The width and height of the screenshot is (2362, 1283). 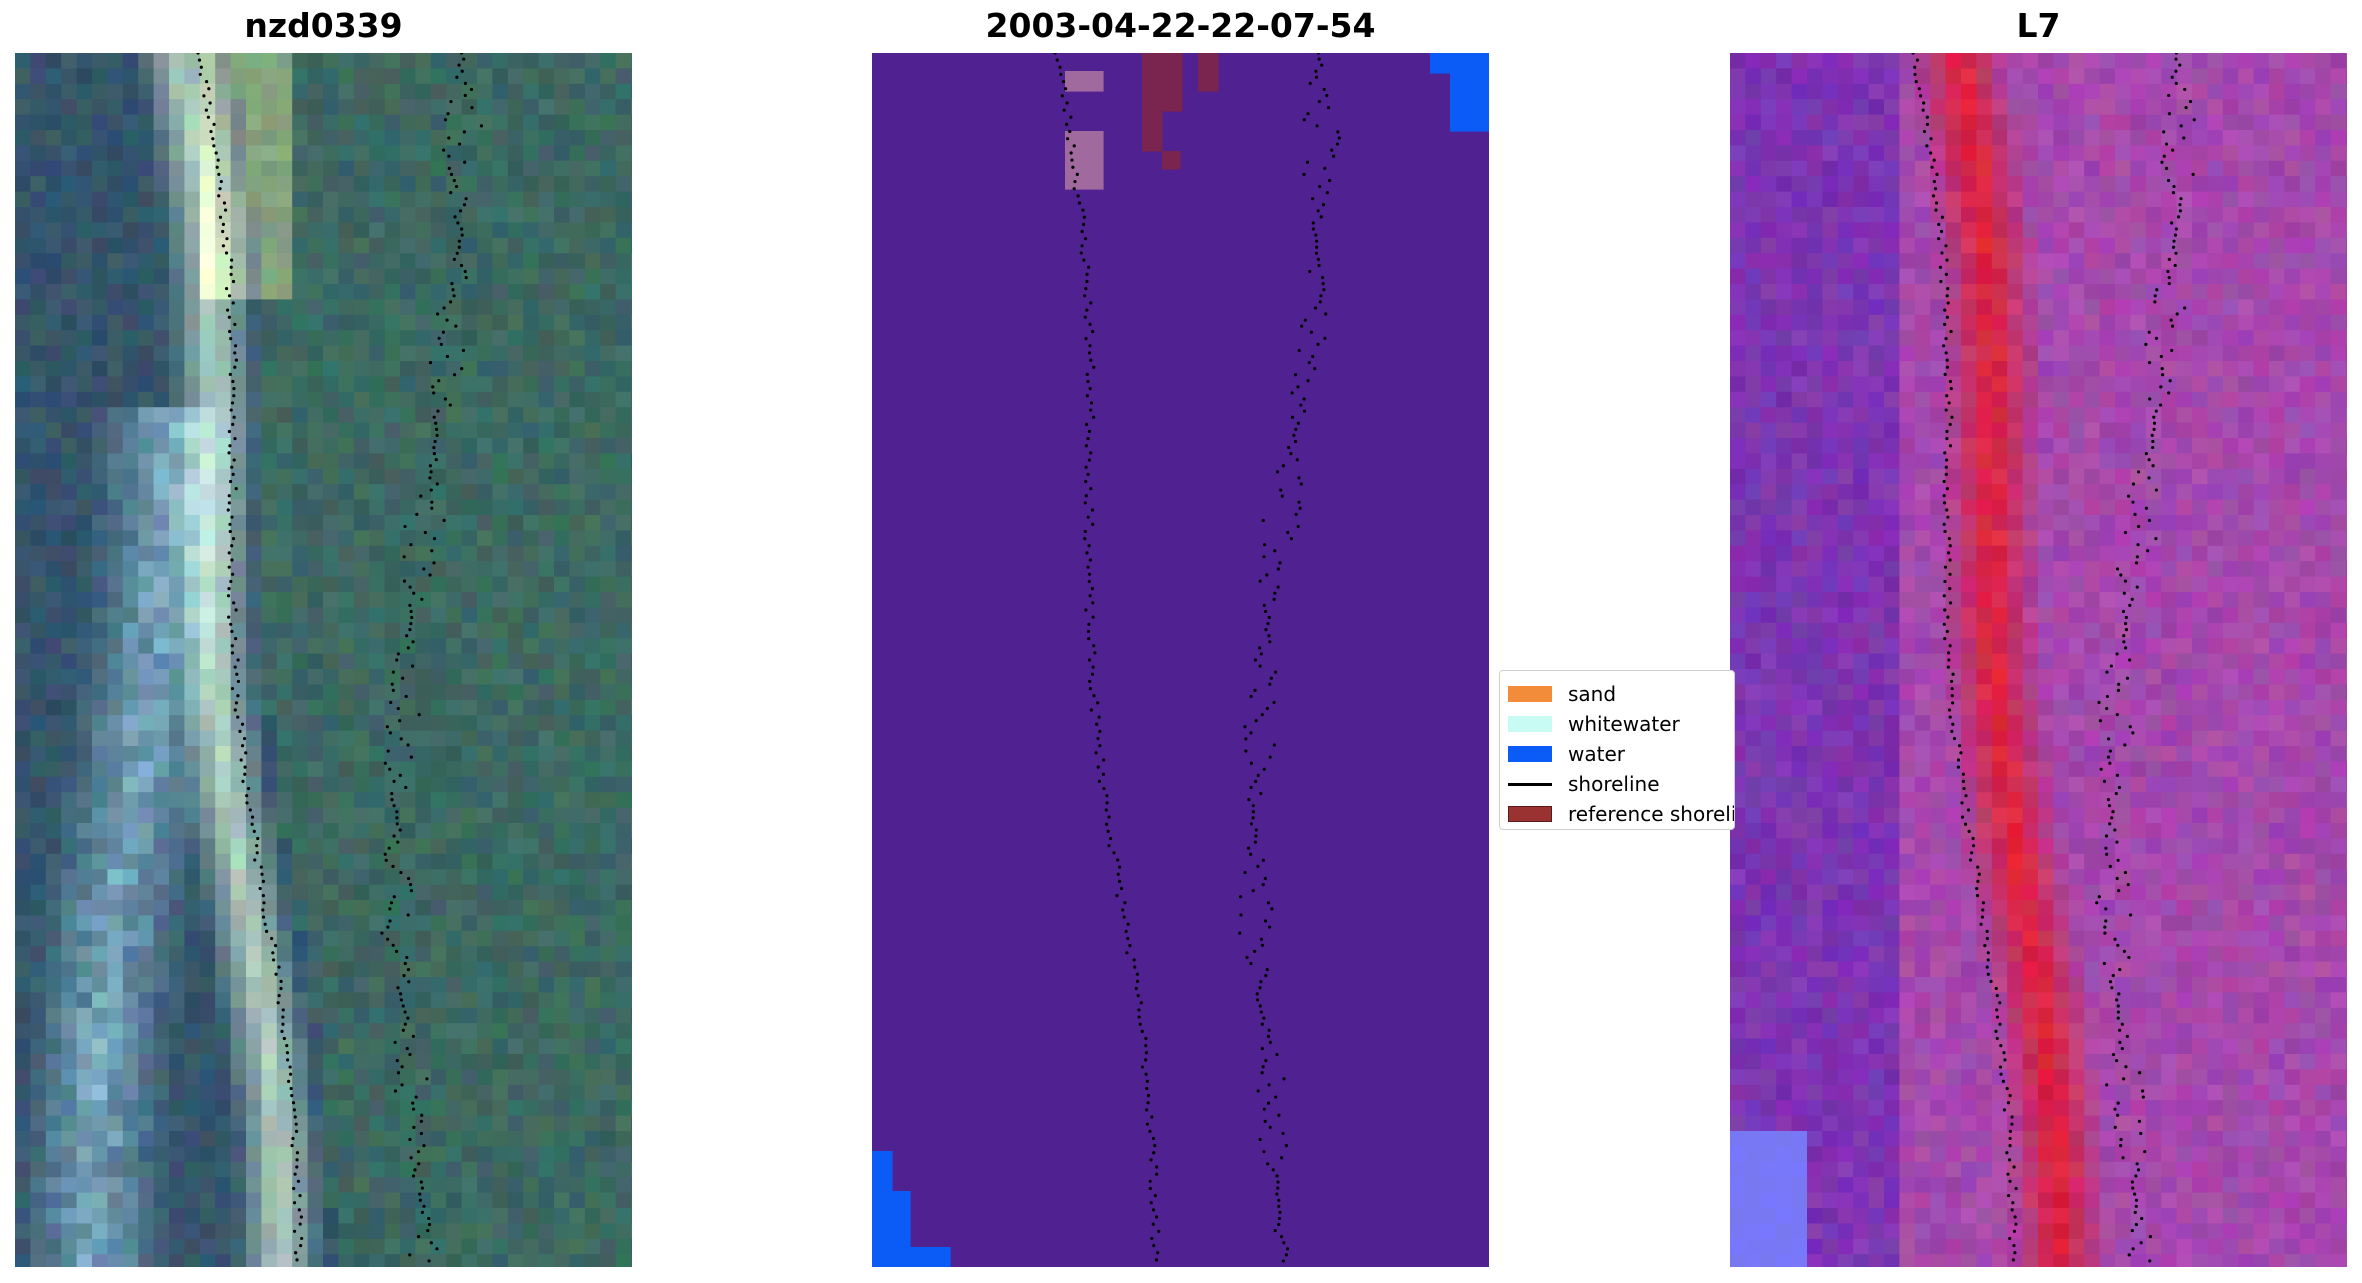 I want to click on panel-title-date: 2003-04-22-22-07-54, so click(x=1180, y=25).